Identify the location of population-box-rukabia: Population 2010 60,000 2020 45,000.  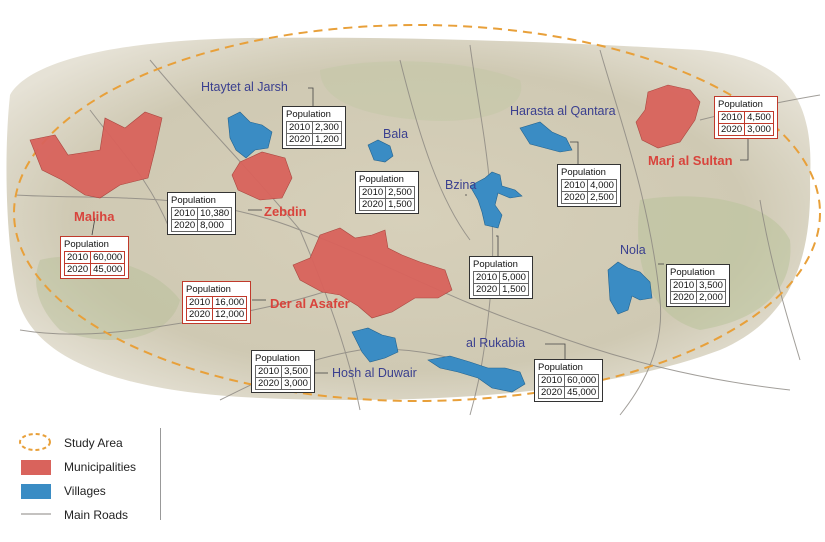
(569, 380).